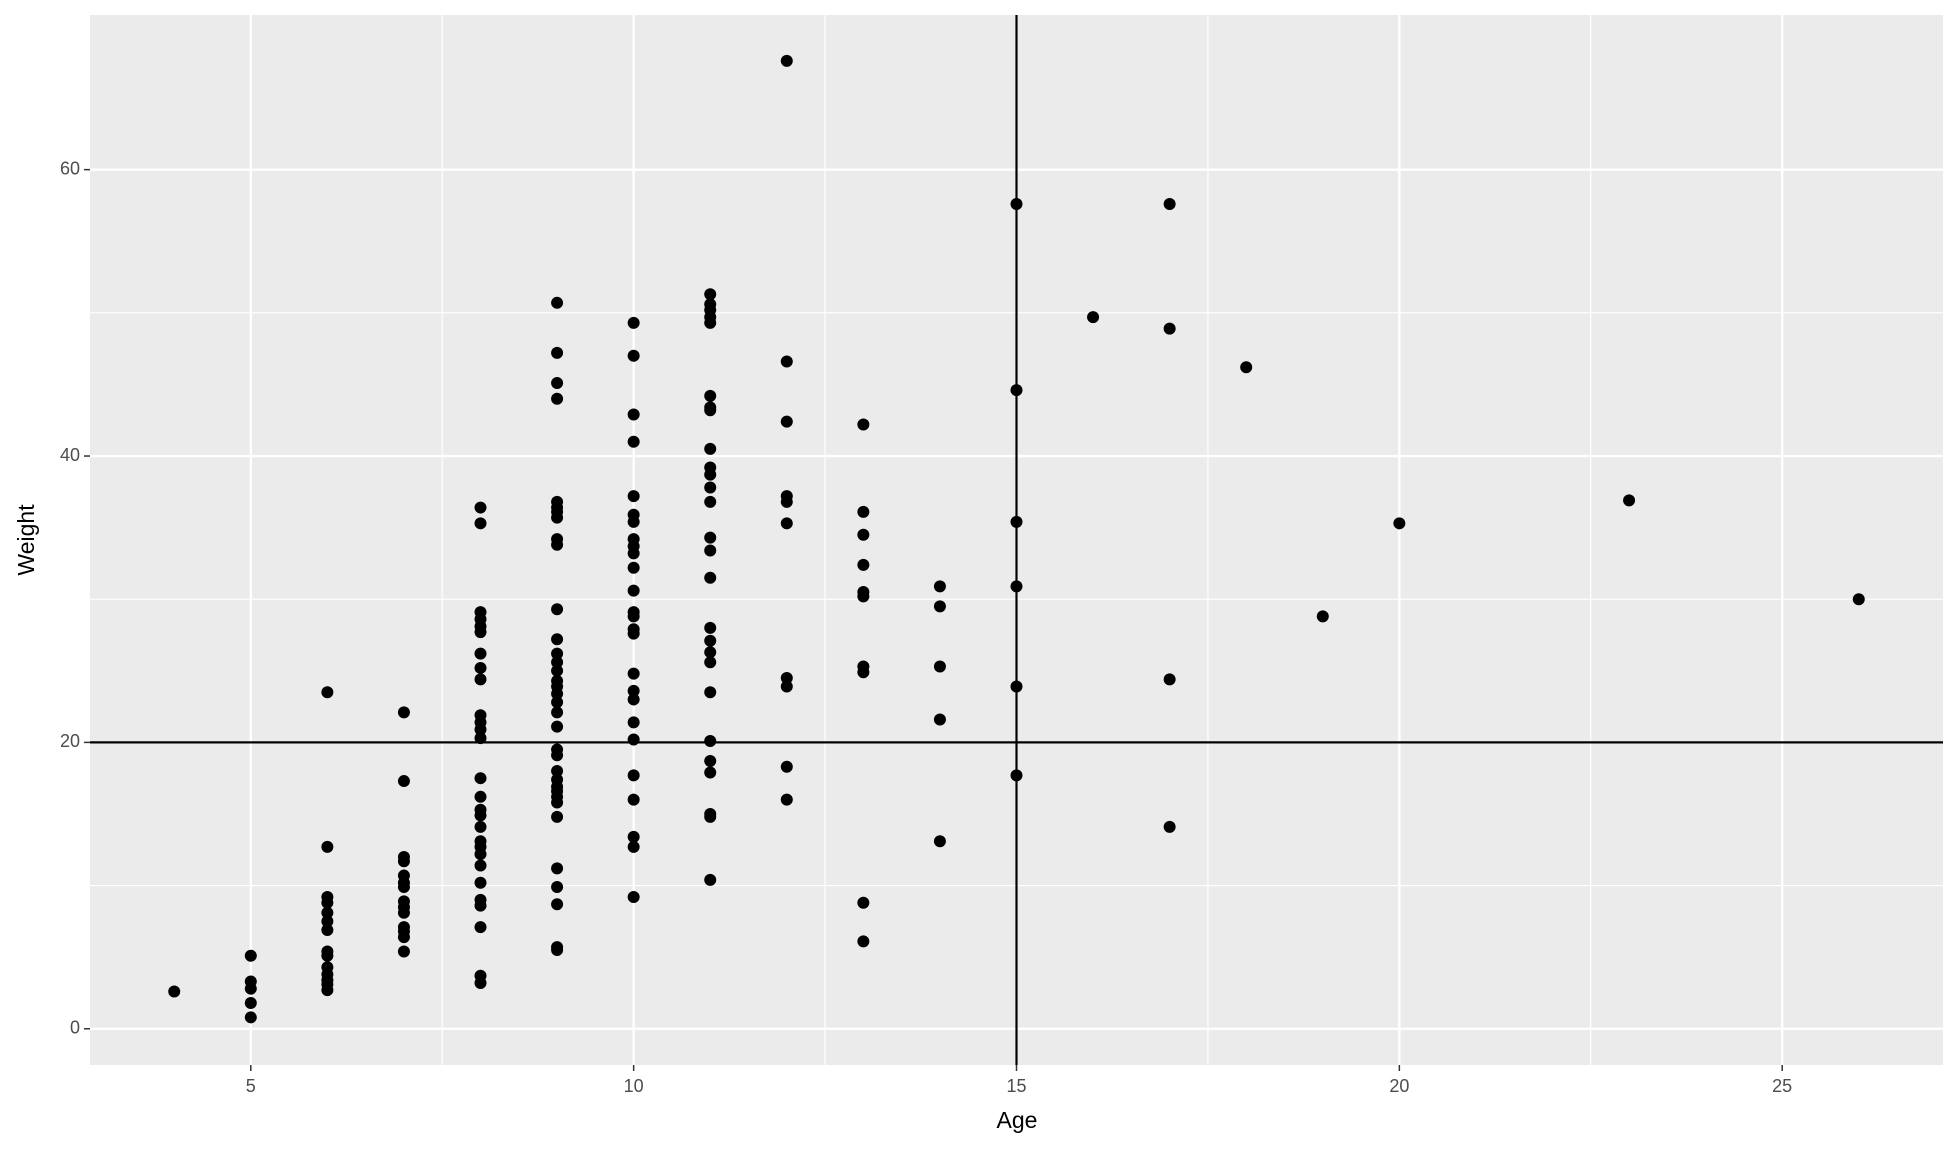  Describe the element at coordinates (70, 455) in the screenshot. I see `y-tick-label: 40` at that location.